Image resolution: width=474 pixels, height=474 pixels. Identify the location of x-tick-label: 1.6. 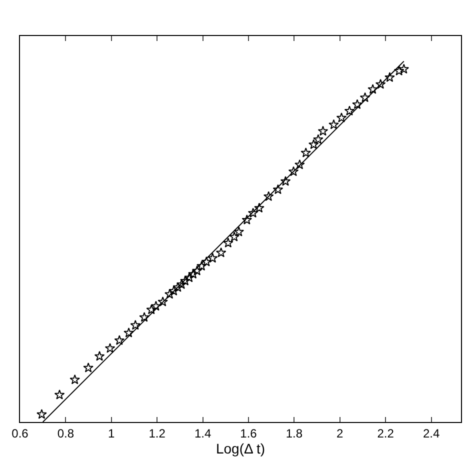
(249, 433).